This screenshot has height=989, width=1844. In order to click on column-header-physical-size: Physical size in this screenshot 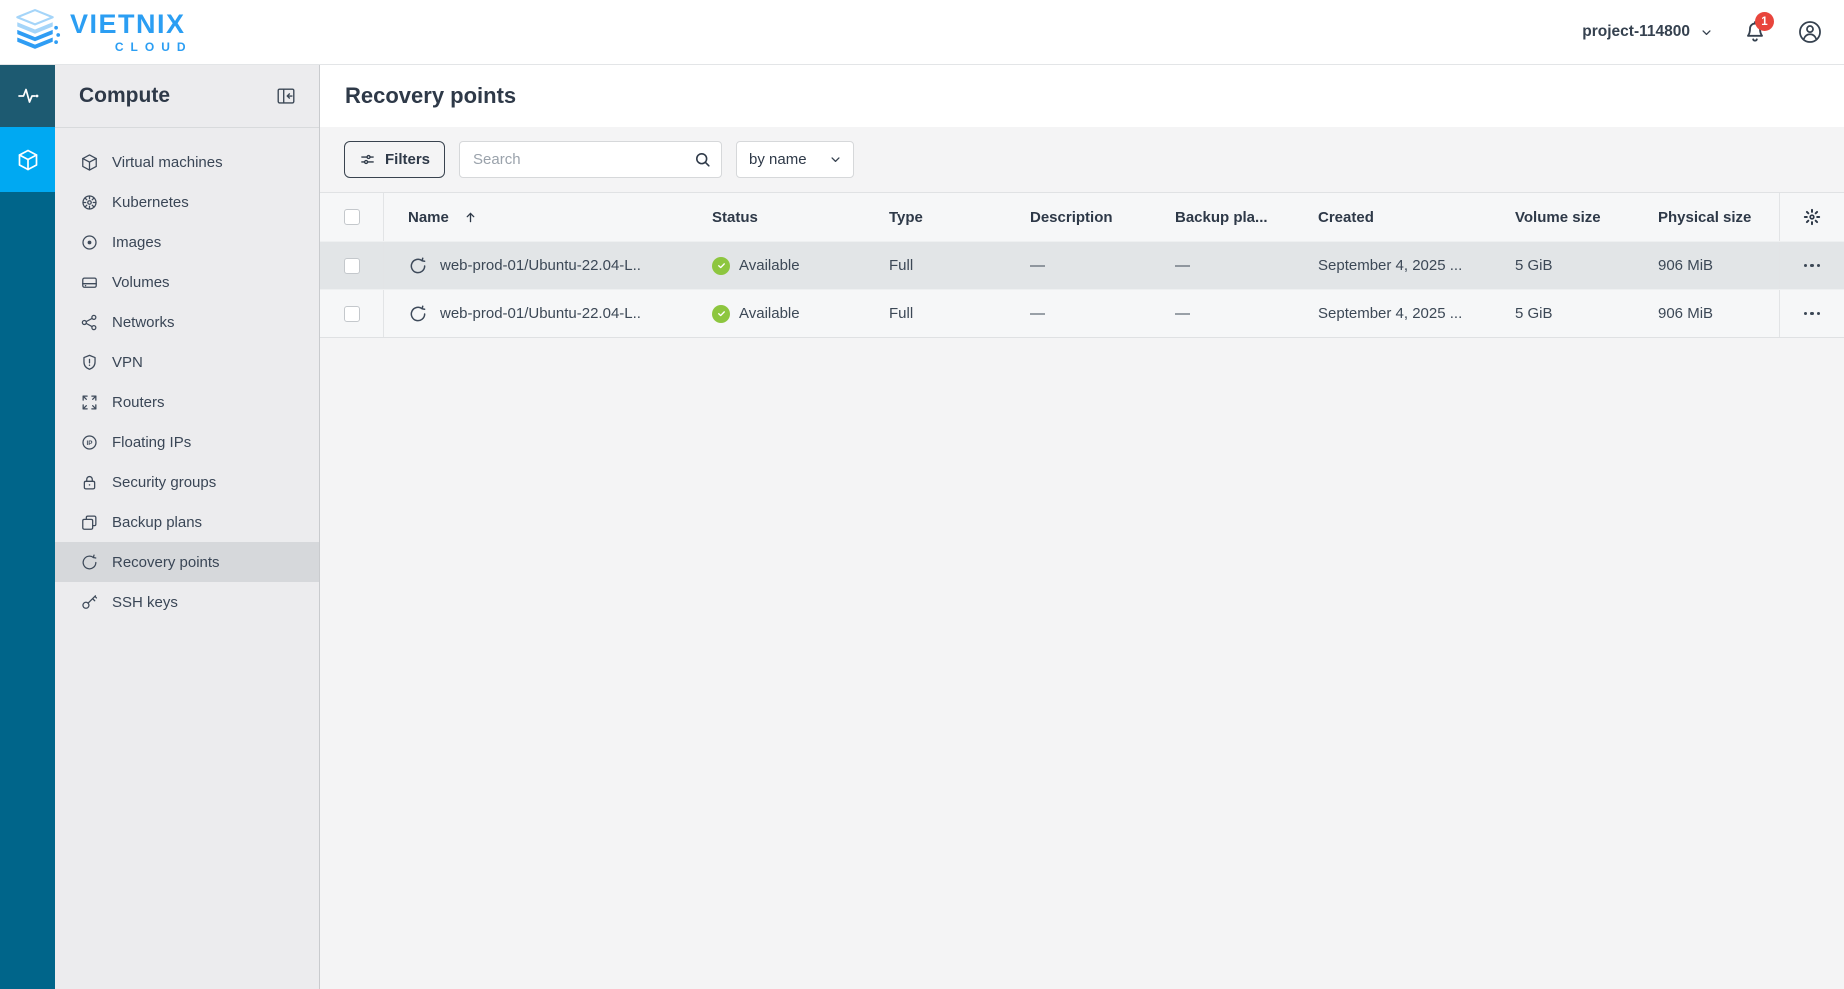, I will do `click(1706, 217)`.